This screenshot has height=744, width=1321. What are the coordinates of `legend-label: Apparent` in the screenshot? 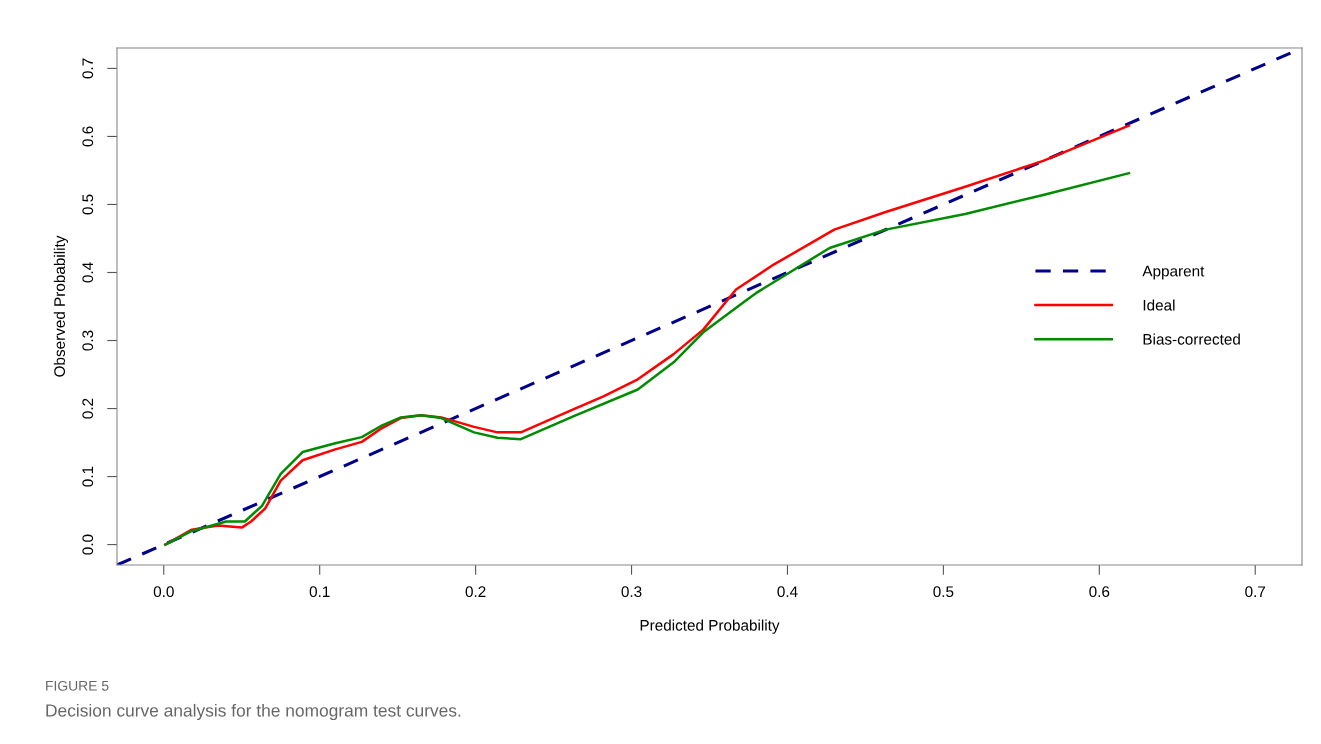 It's located at (1173, 272).